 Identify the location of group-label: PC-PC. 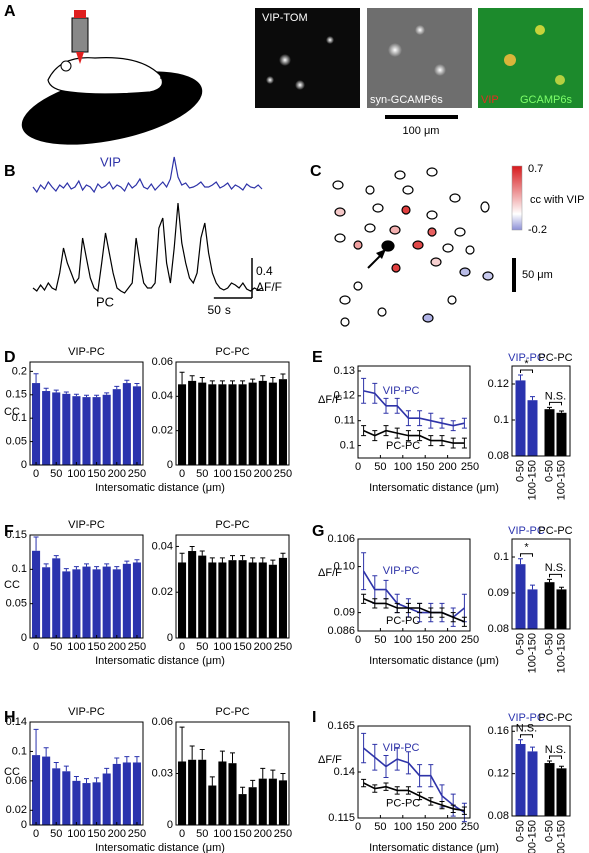
(555, 531).